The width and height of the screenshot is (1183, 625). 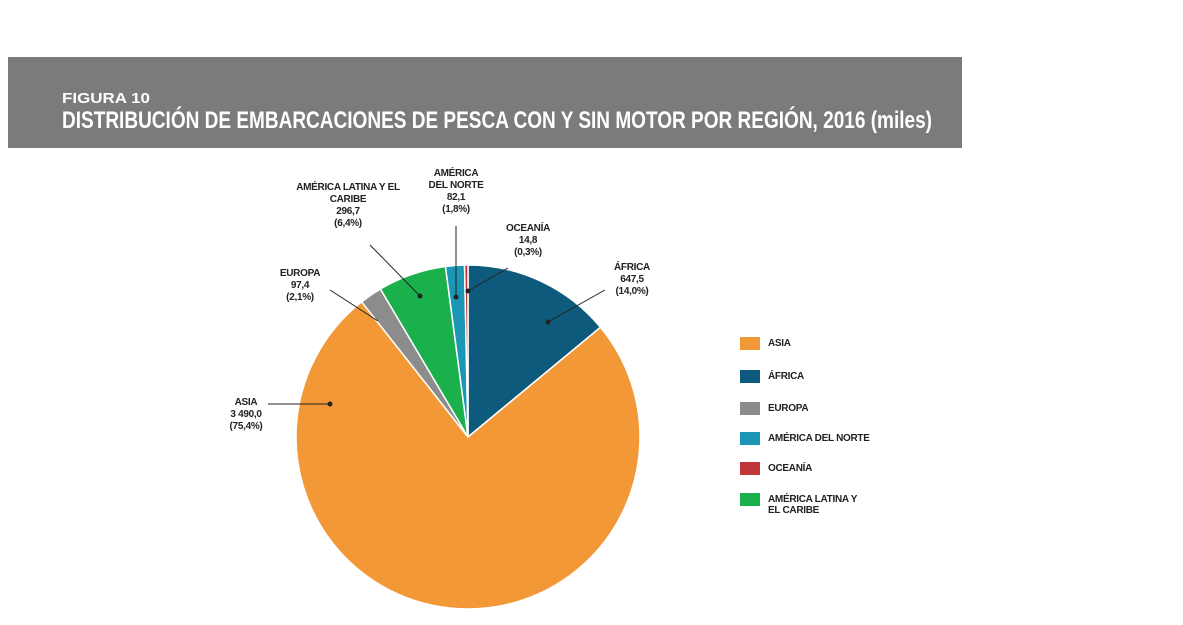 What do you see at coordinates (246, 426) in the screenshot?
I see `slice-percent: (75,4%)` at bounding box center [246, 426].